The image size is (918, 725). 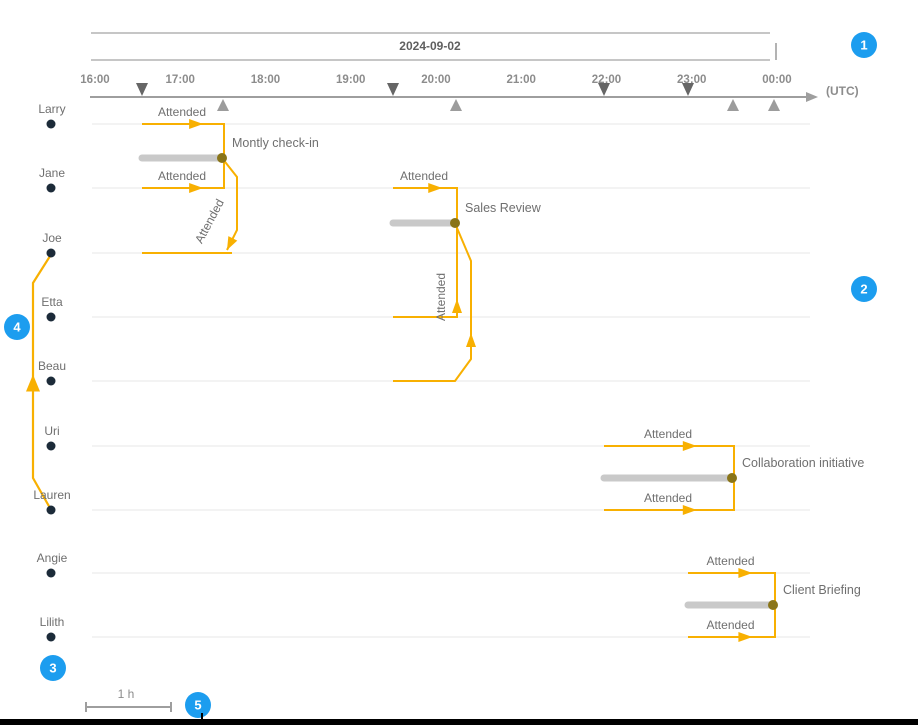 What do you see at coordinates (430, 46) in the screenshot?
I see `date-label: 2024-09-02` at bounding box center [430, 46].